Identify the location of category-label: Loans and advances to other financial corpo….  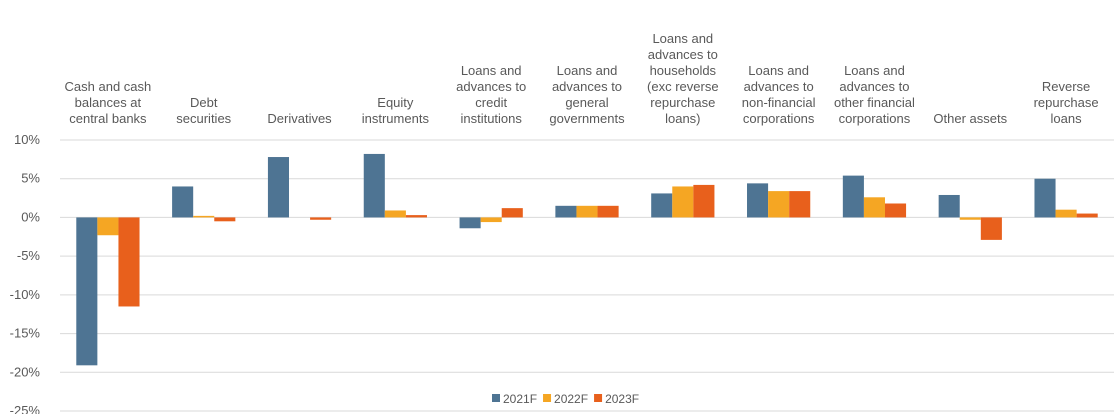
(874, 94).